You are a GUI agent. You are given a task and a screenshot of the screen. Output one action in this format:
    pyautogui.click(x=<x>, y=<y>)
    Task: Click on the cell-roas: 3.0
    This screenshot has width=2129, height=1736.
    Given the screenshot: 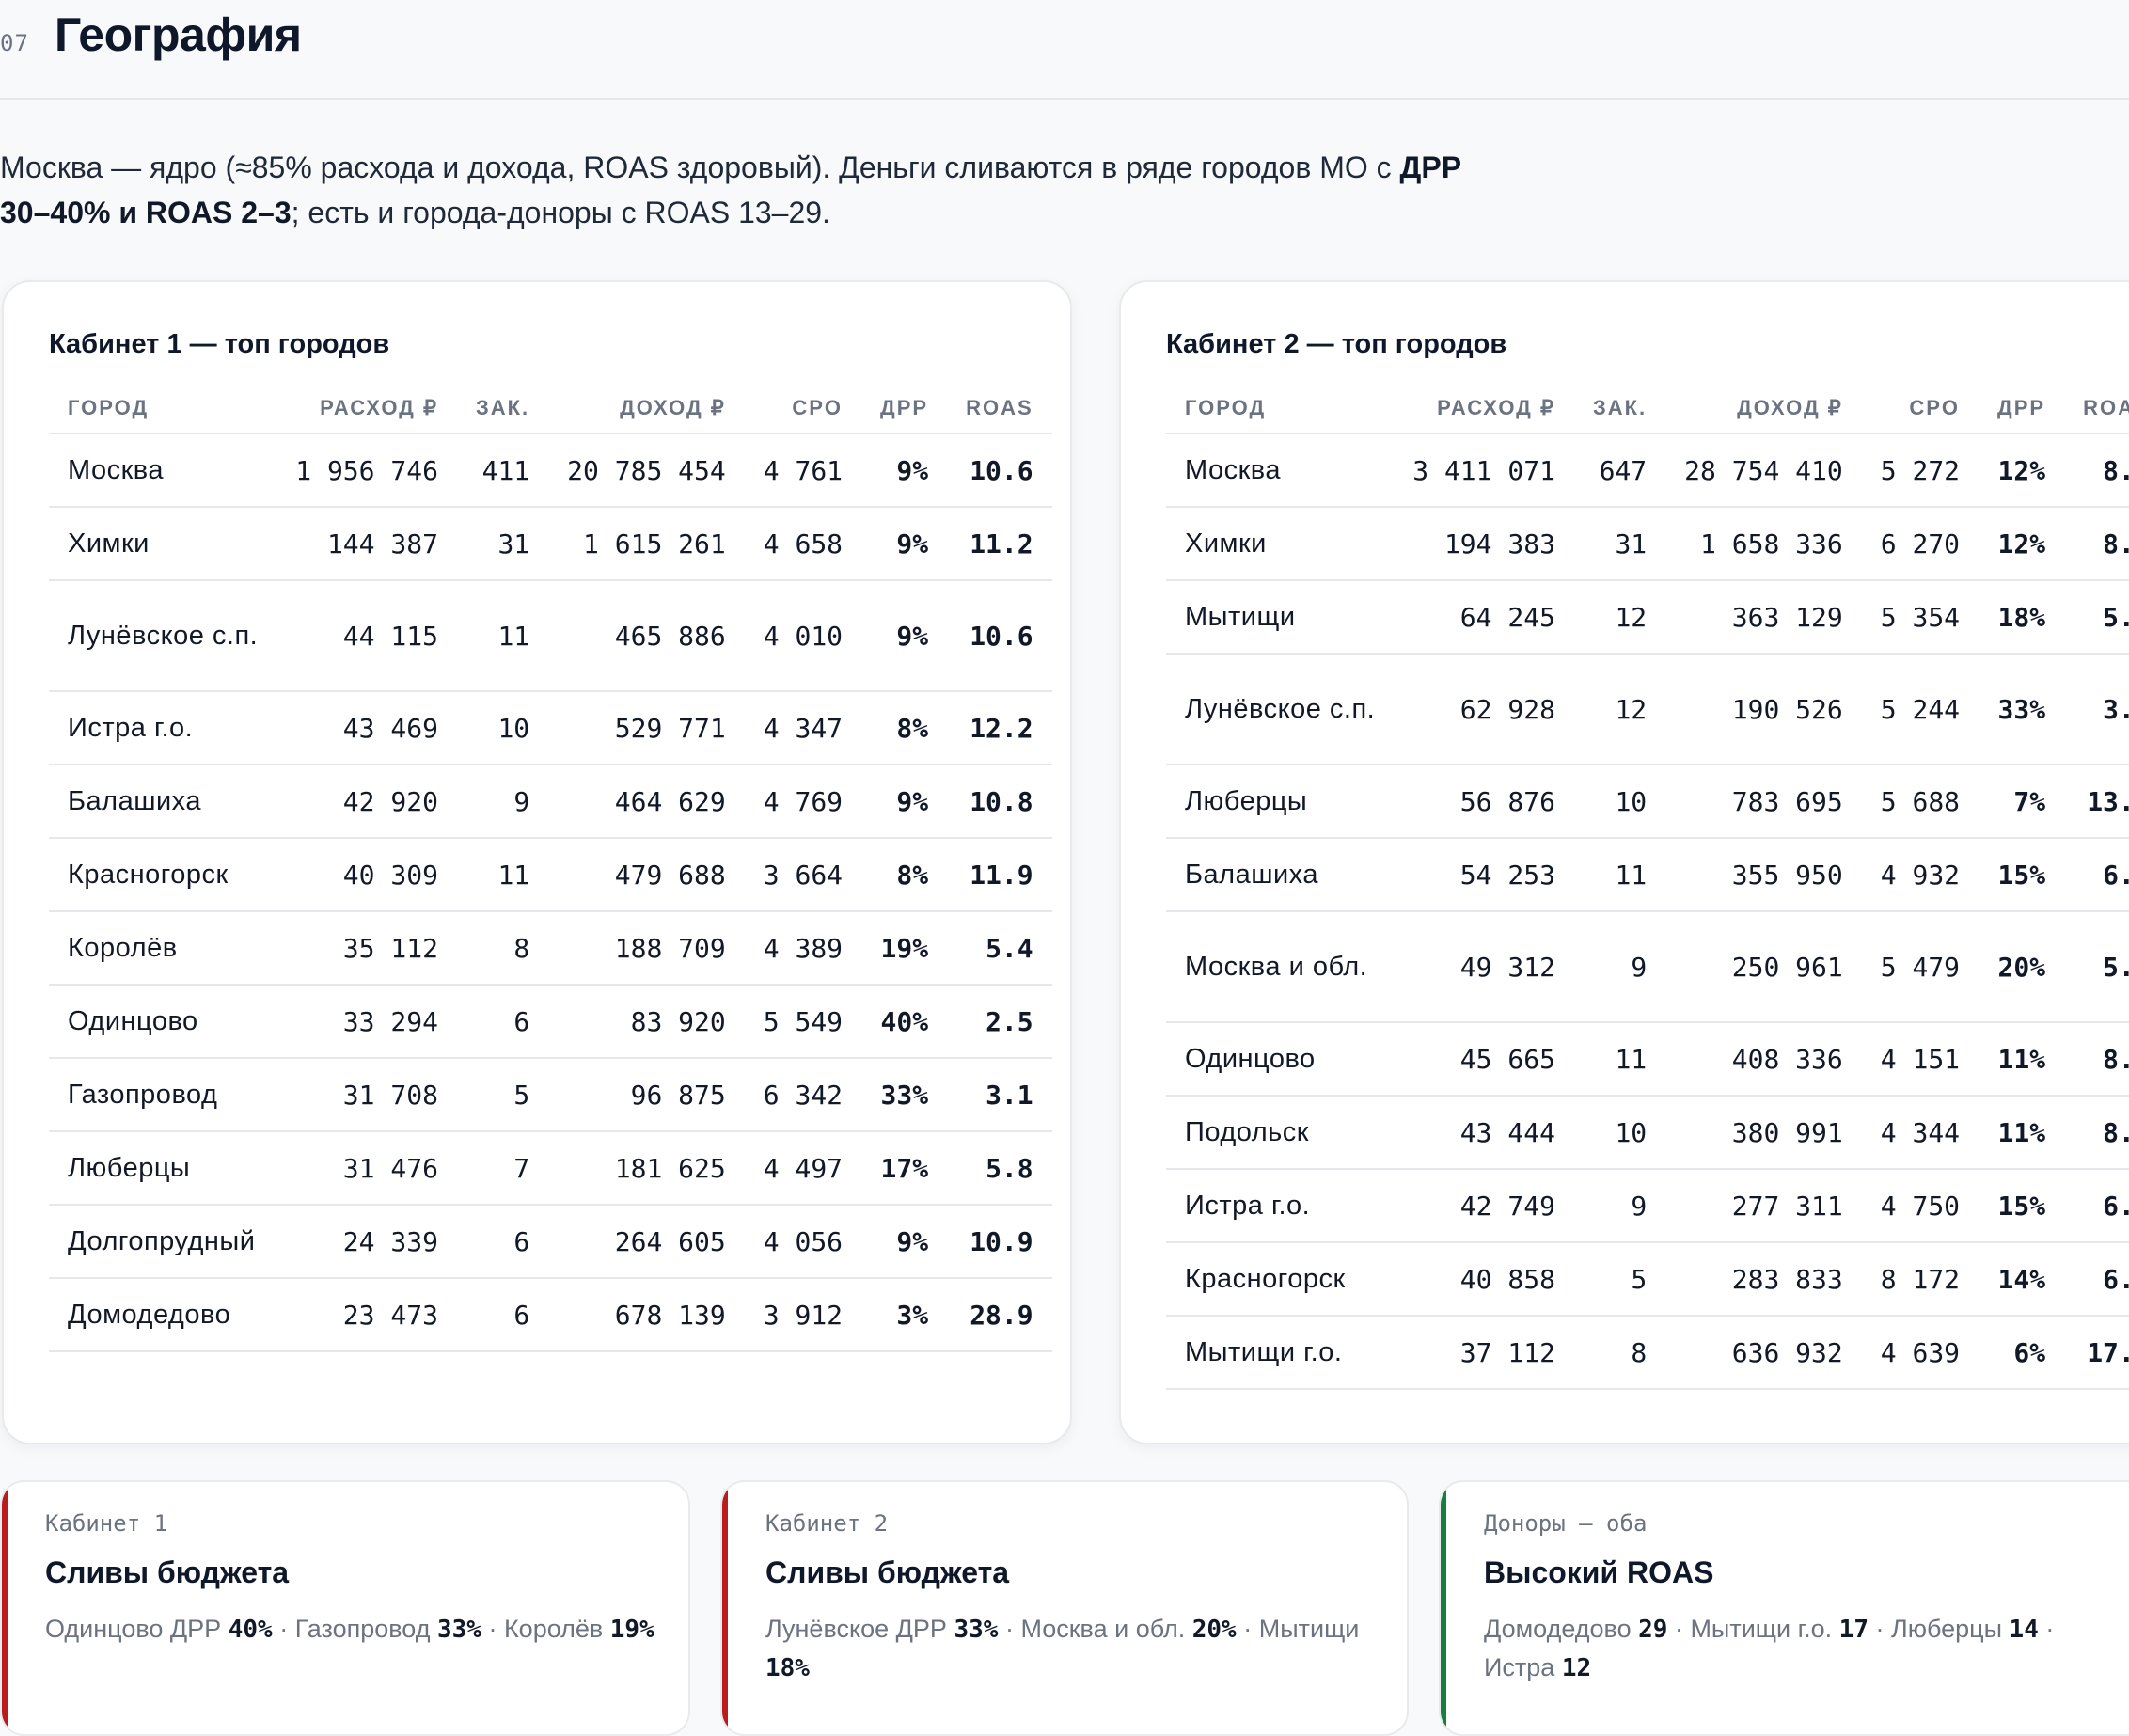 What is the action you would take?
    pyautogui.click(x=2096, y=709)
    